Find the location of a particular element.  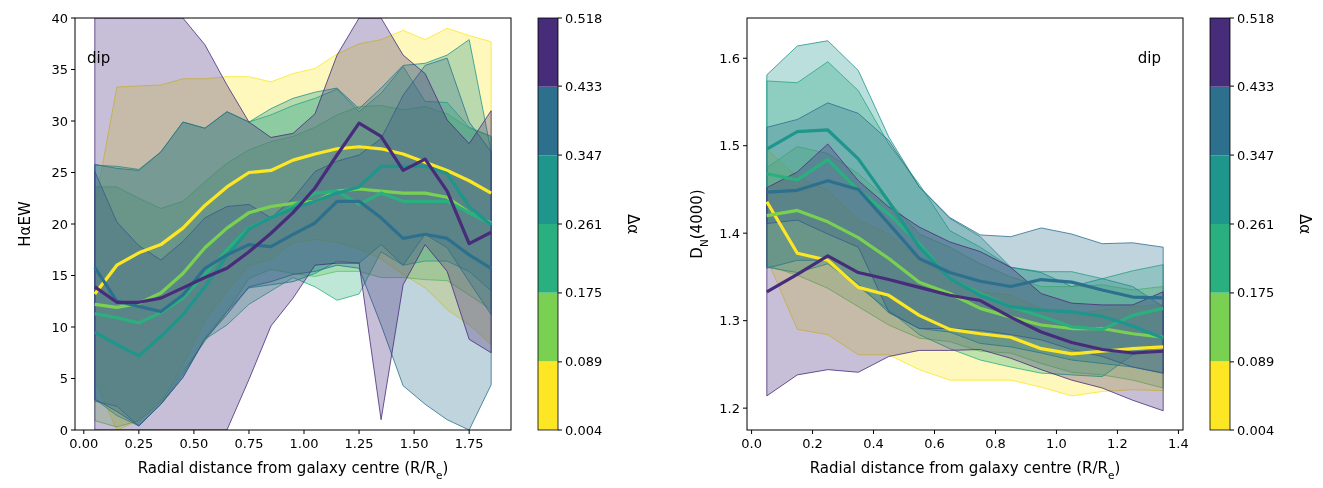

y-tick-label: 0 is located at coordinates (63, 430).